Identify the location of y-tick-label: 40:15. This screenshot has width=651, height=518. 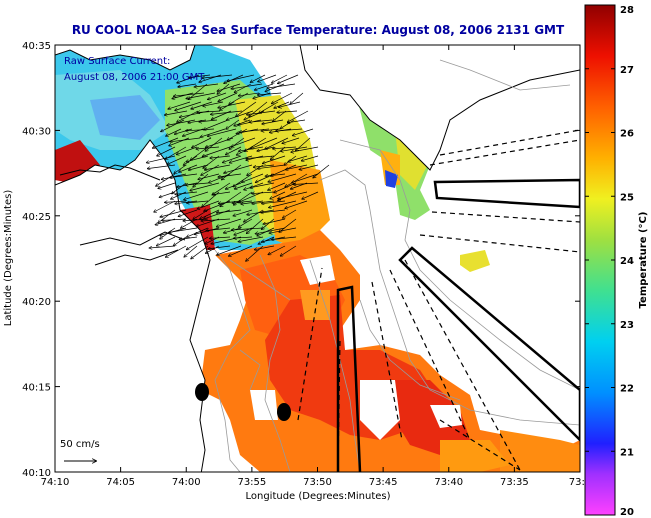
(36, 388).